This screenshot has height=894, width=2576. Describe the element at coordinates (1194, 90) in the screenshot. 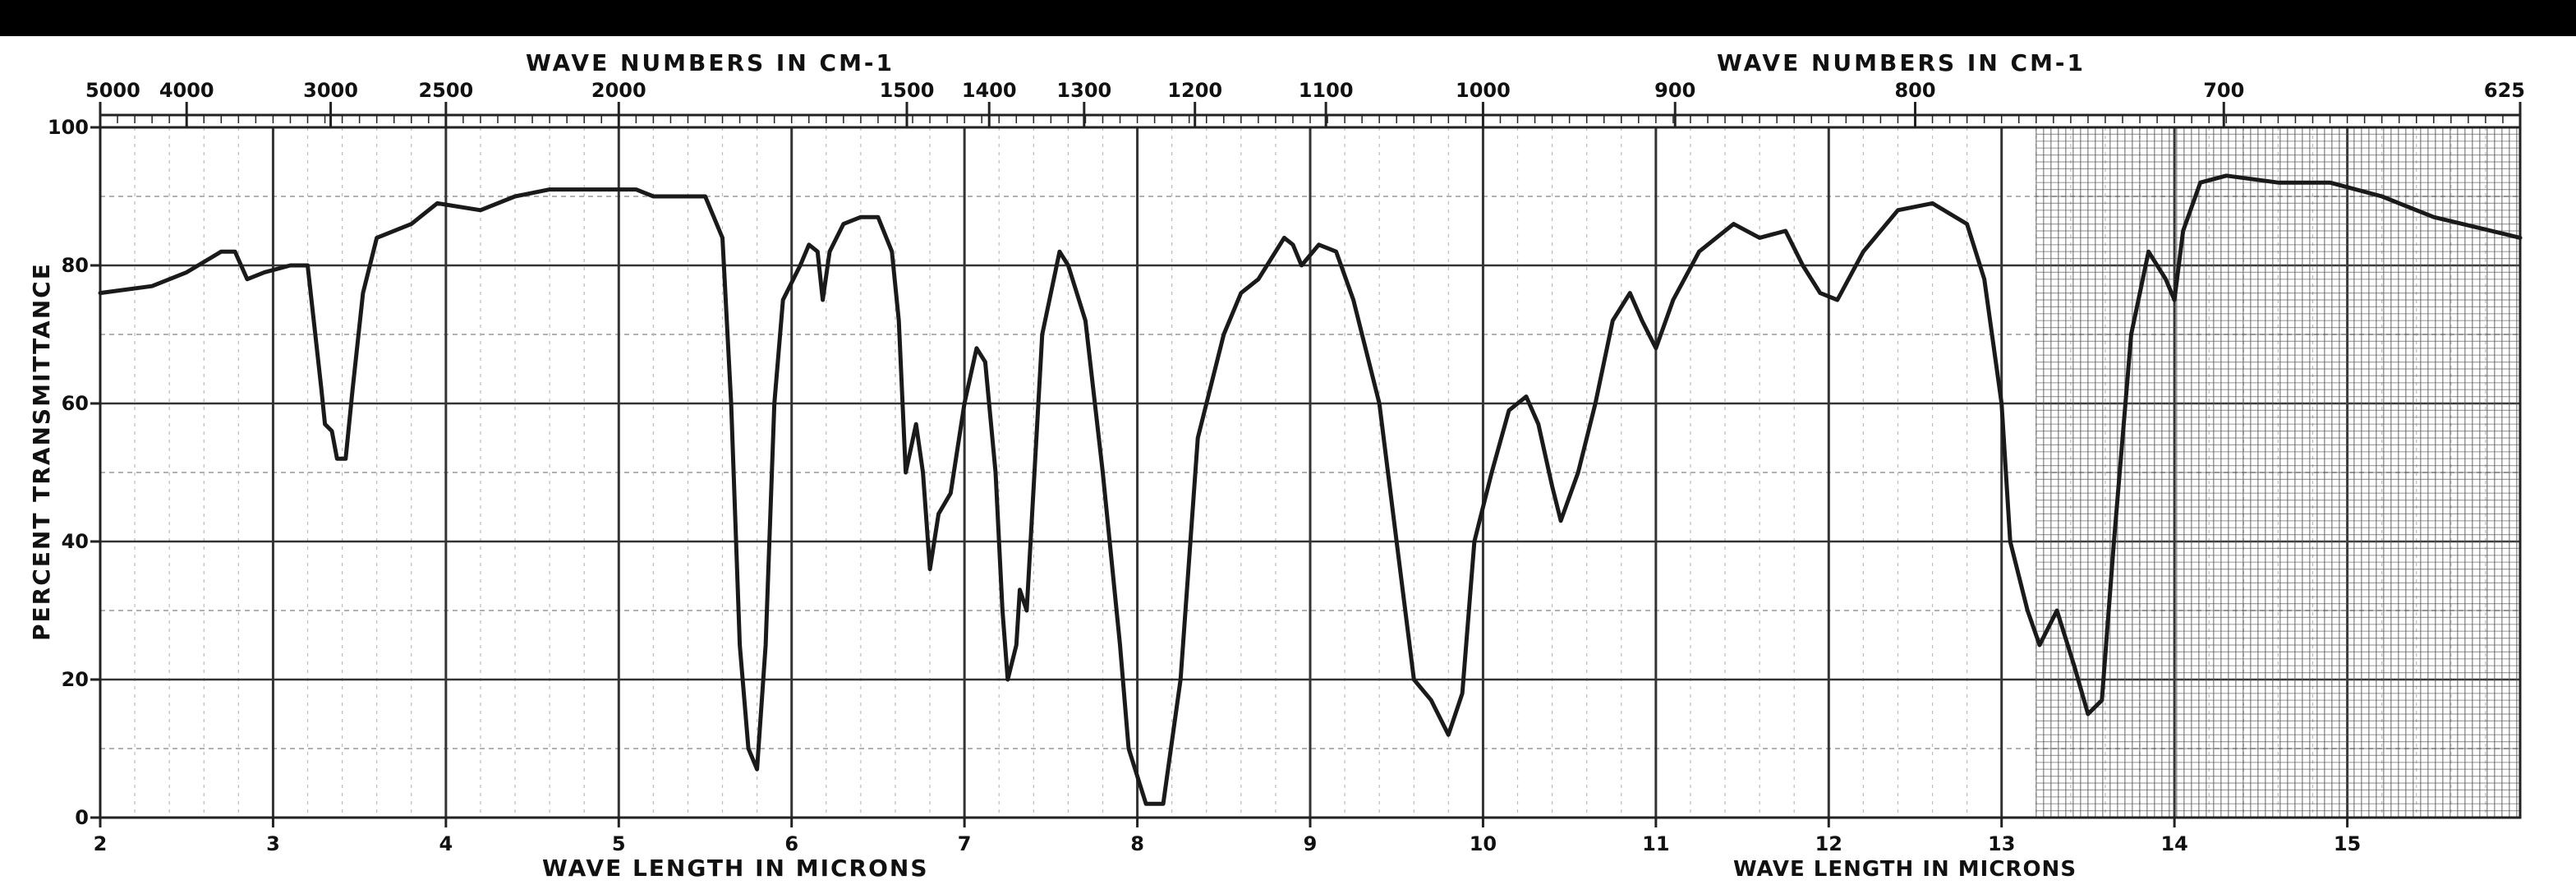

I see `top-tick-label: 1200` at that location.